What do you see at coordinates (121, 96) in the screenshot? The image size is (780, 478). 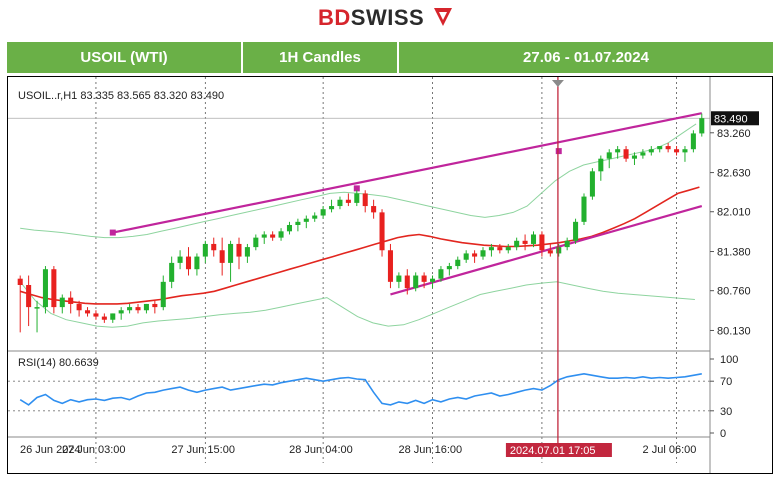 I see `price-info-label: USOIL..r,H1 83.335 83.565 83.320 83.490` at bounding box center [121, 96].